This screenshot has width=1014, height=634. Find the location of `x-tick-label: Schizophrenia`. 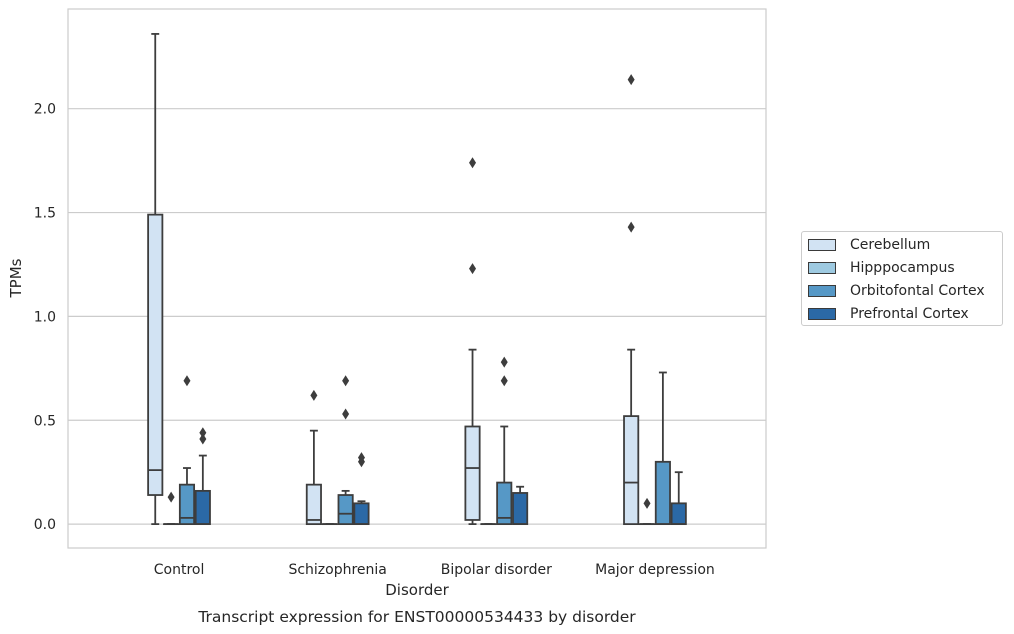

x-tick-label: Schizophrenia is located at coordinates (337, 570).